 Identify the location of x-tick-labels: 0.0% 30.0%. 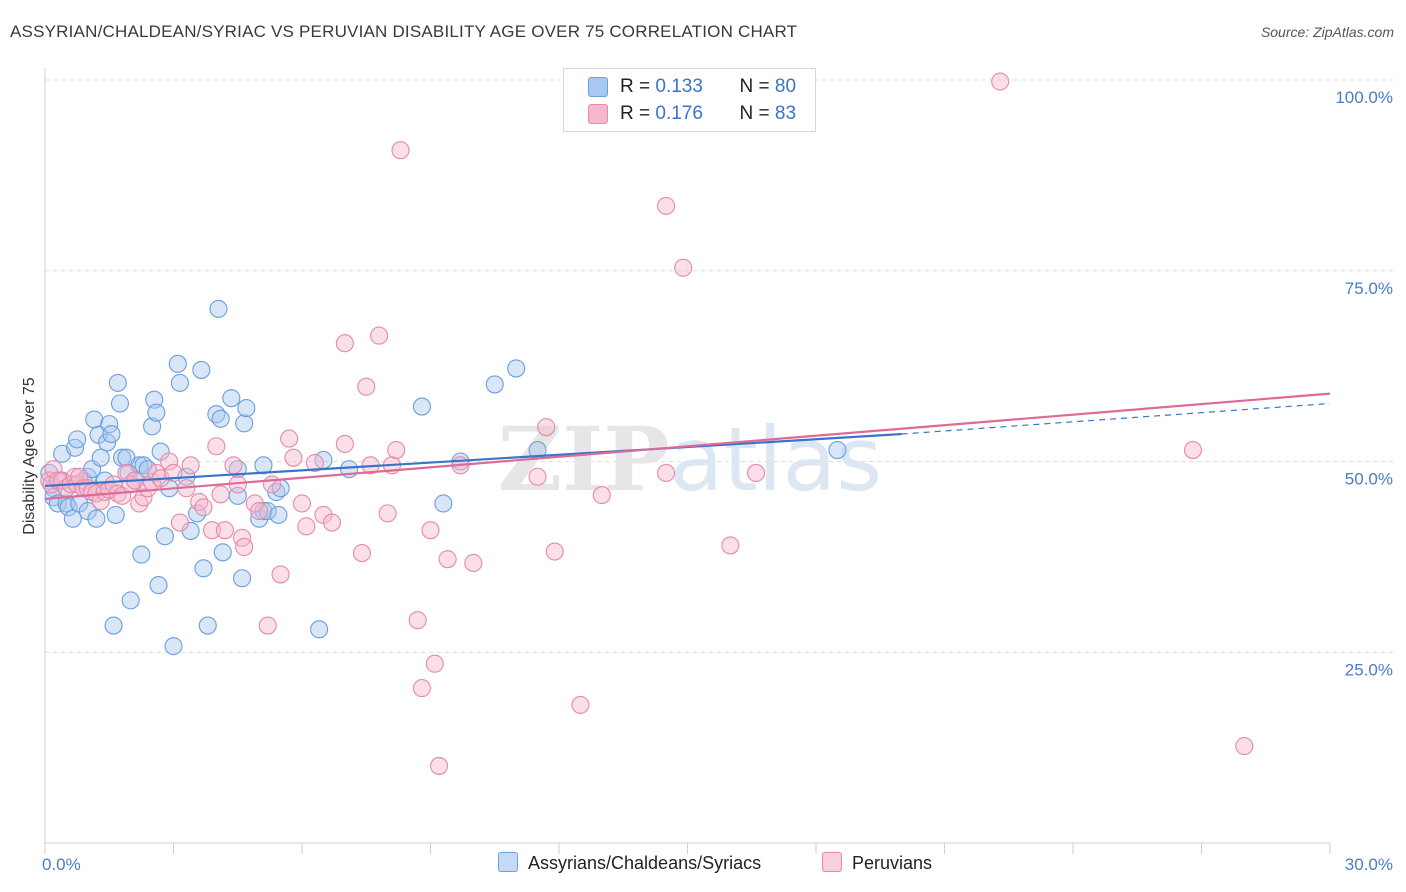
(717, 864).